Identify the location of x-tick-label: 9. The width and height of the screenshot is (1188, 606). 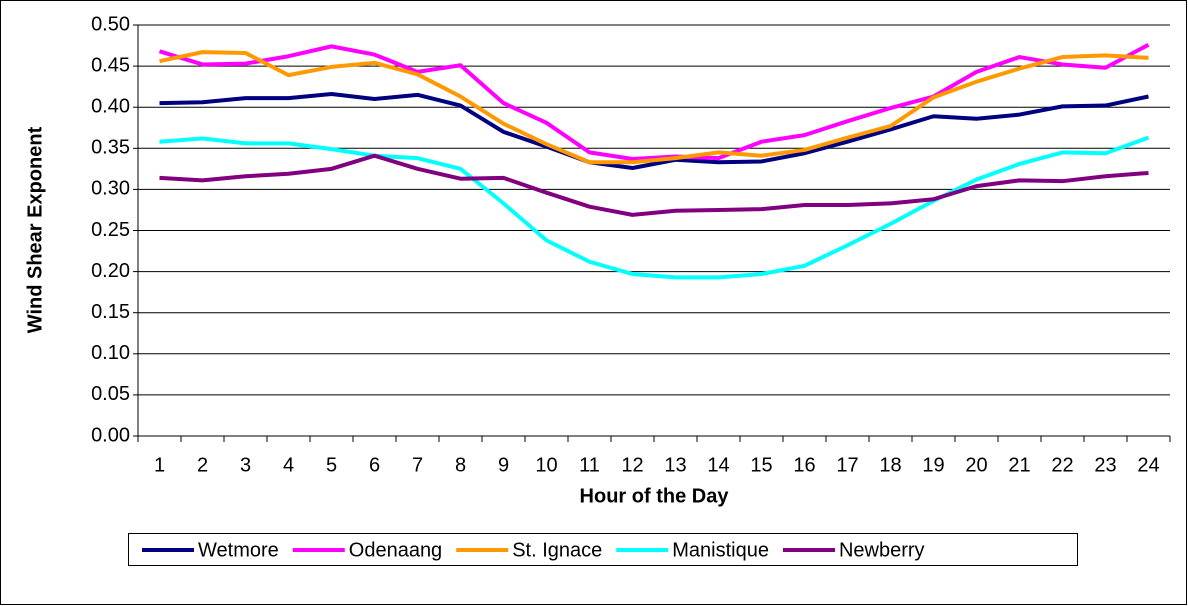
(503, 465).